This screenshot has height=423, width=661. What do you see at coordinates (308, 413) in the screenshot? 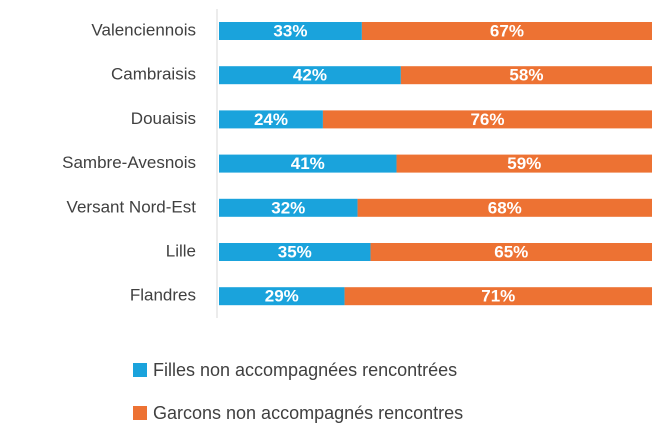
I see `legend-label: Garcons non accompagnés rencontres` at bounding box center [308, 413].